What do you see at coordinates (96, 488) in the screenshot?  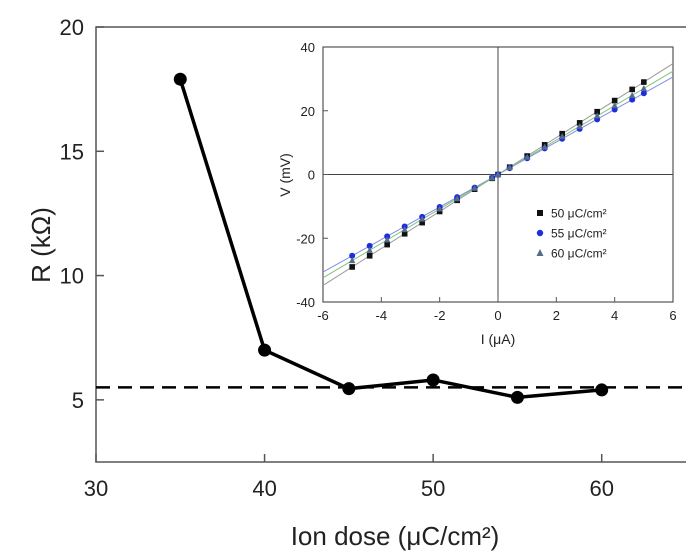 I see `main-x-tick-label: 30` at bounding box center [96, 488].